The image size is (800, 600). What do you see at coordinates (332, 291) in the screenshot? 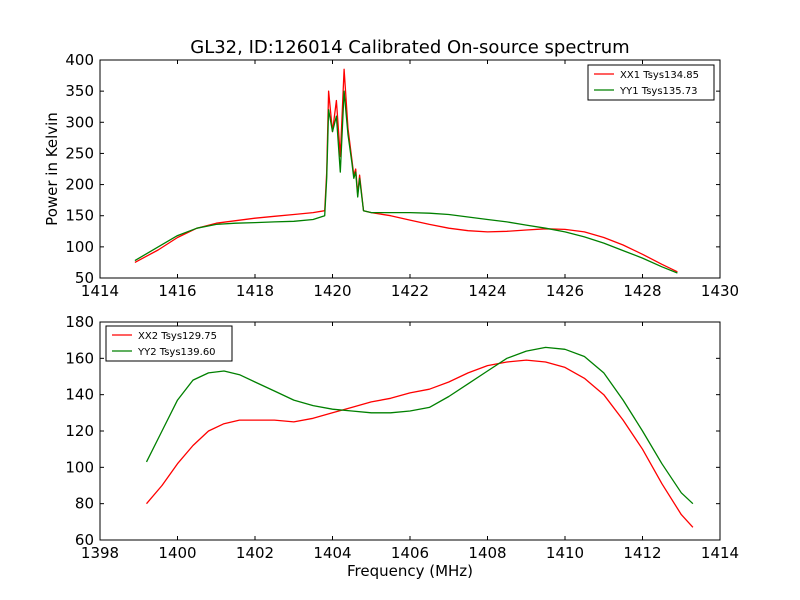
I see `top-xtick-label: 1420` at bounding box center [332, 291].